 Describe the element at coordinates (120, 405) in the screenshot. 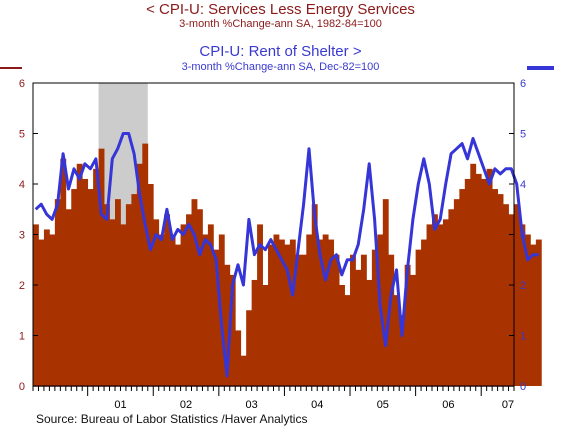

I see `x-tick-label: 01` at that location.